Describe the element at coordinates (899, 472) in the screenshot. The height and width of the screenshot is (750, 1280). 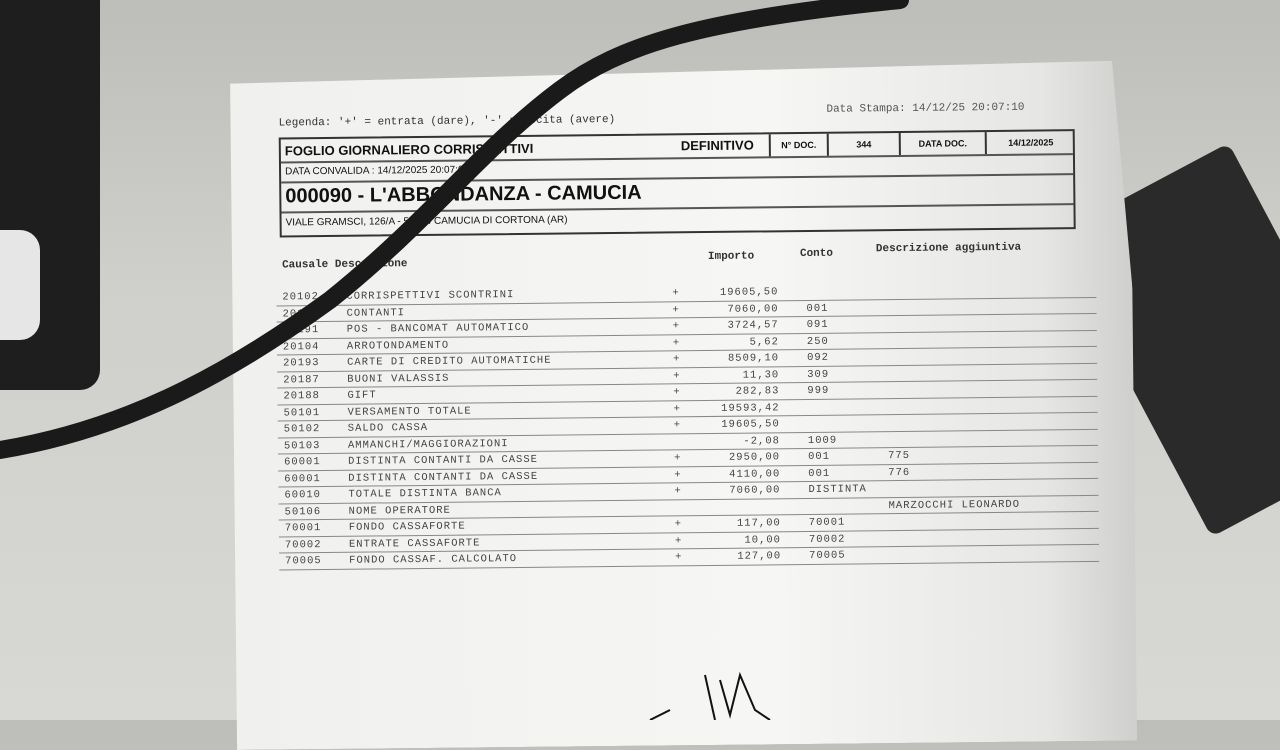
I see `row-extra: 776` at that location.